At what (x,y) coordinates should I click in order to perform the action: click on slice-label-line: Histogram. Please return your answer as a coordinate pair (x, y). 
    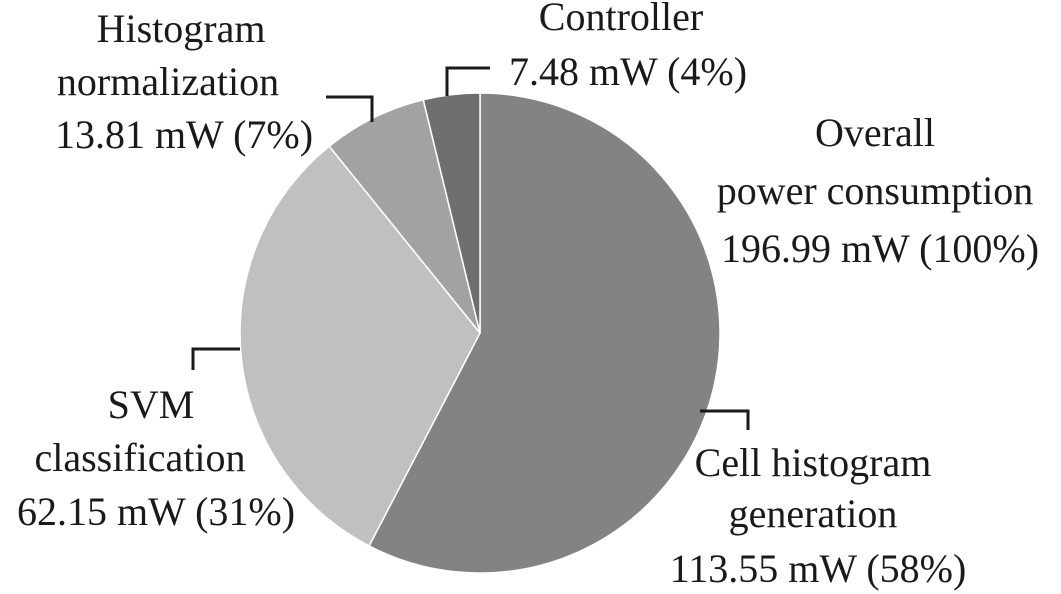
    Looking at the image, I should click on (181, 28).